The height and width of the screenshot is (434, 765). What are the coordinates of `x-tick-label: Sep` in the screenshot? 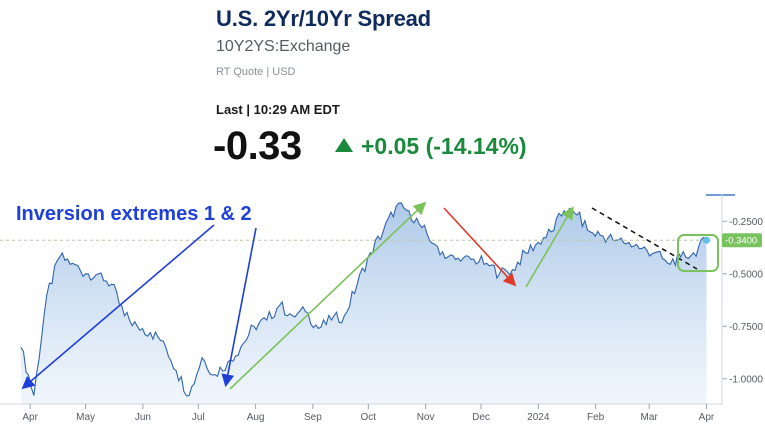 It's located at (313, 417).